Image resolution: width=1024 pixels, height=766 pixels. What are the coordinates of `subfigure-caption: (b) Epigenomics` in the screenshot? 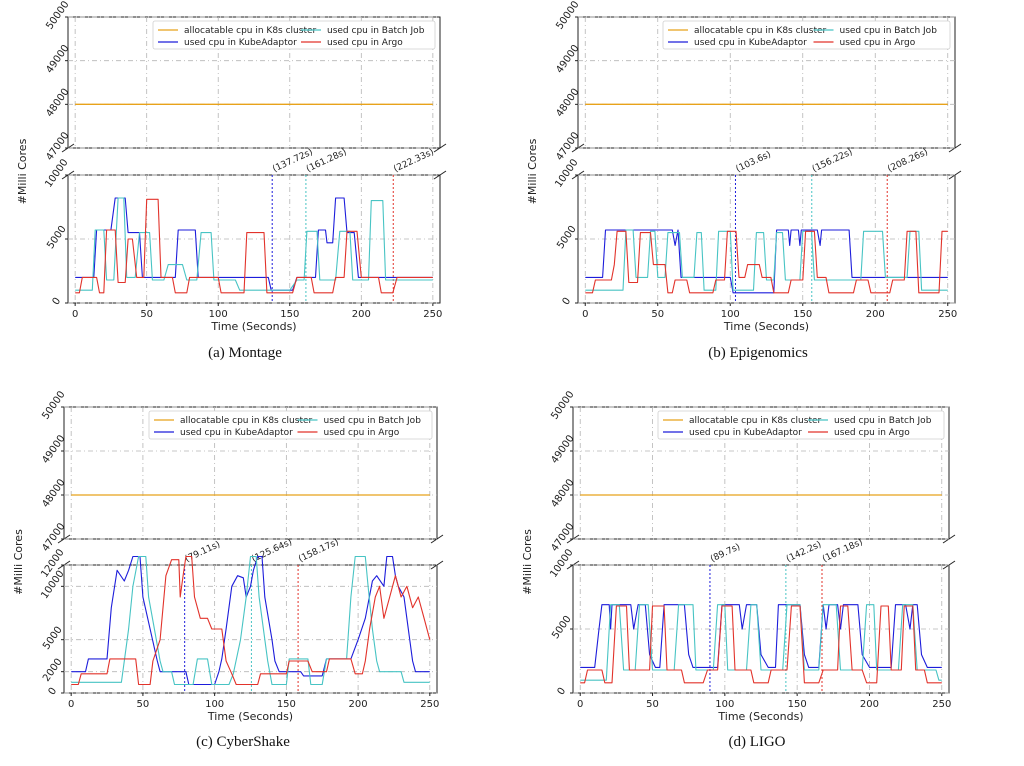 It's located at (758, 353).